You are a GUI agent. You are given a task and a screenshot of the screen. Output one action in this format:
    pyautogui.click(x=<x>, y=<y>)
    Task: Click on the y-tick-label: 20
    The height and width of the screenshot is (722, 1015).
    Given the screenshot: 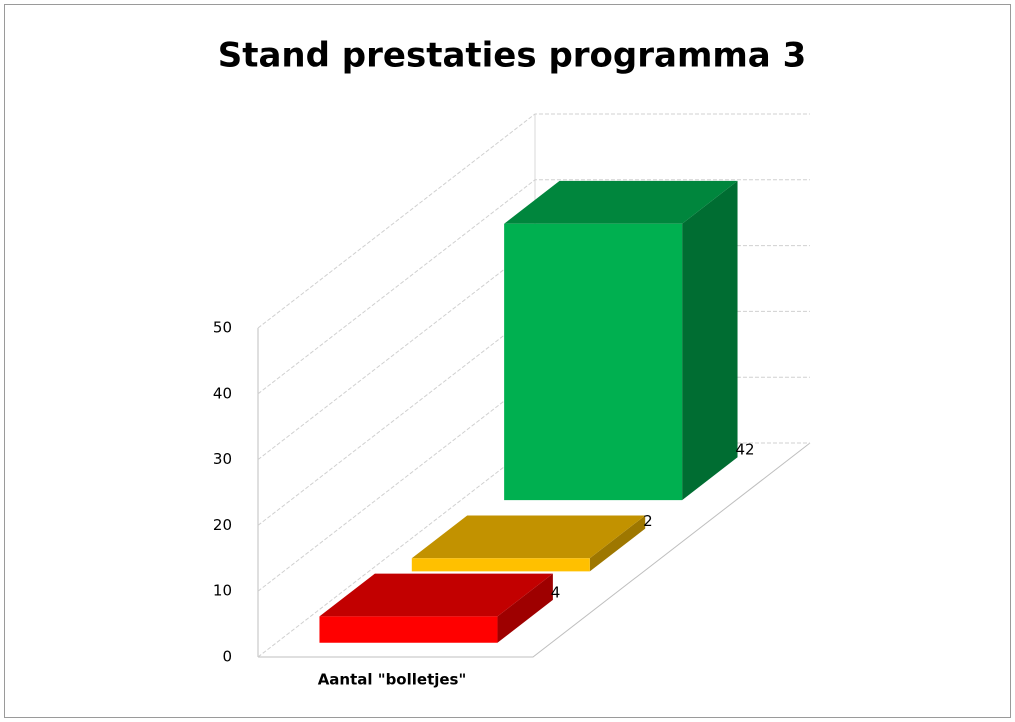 What is the action you would take?
    pyautogui.click(x=222, y=525)
    